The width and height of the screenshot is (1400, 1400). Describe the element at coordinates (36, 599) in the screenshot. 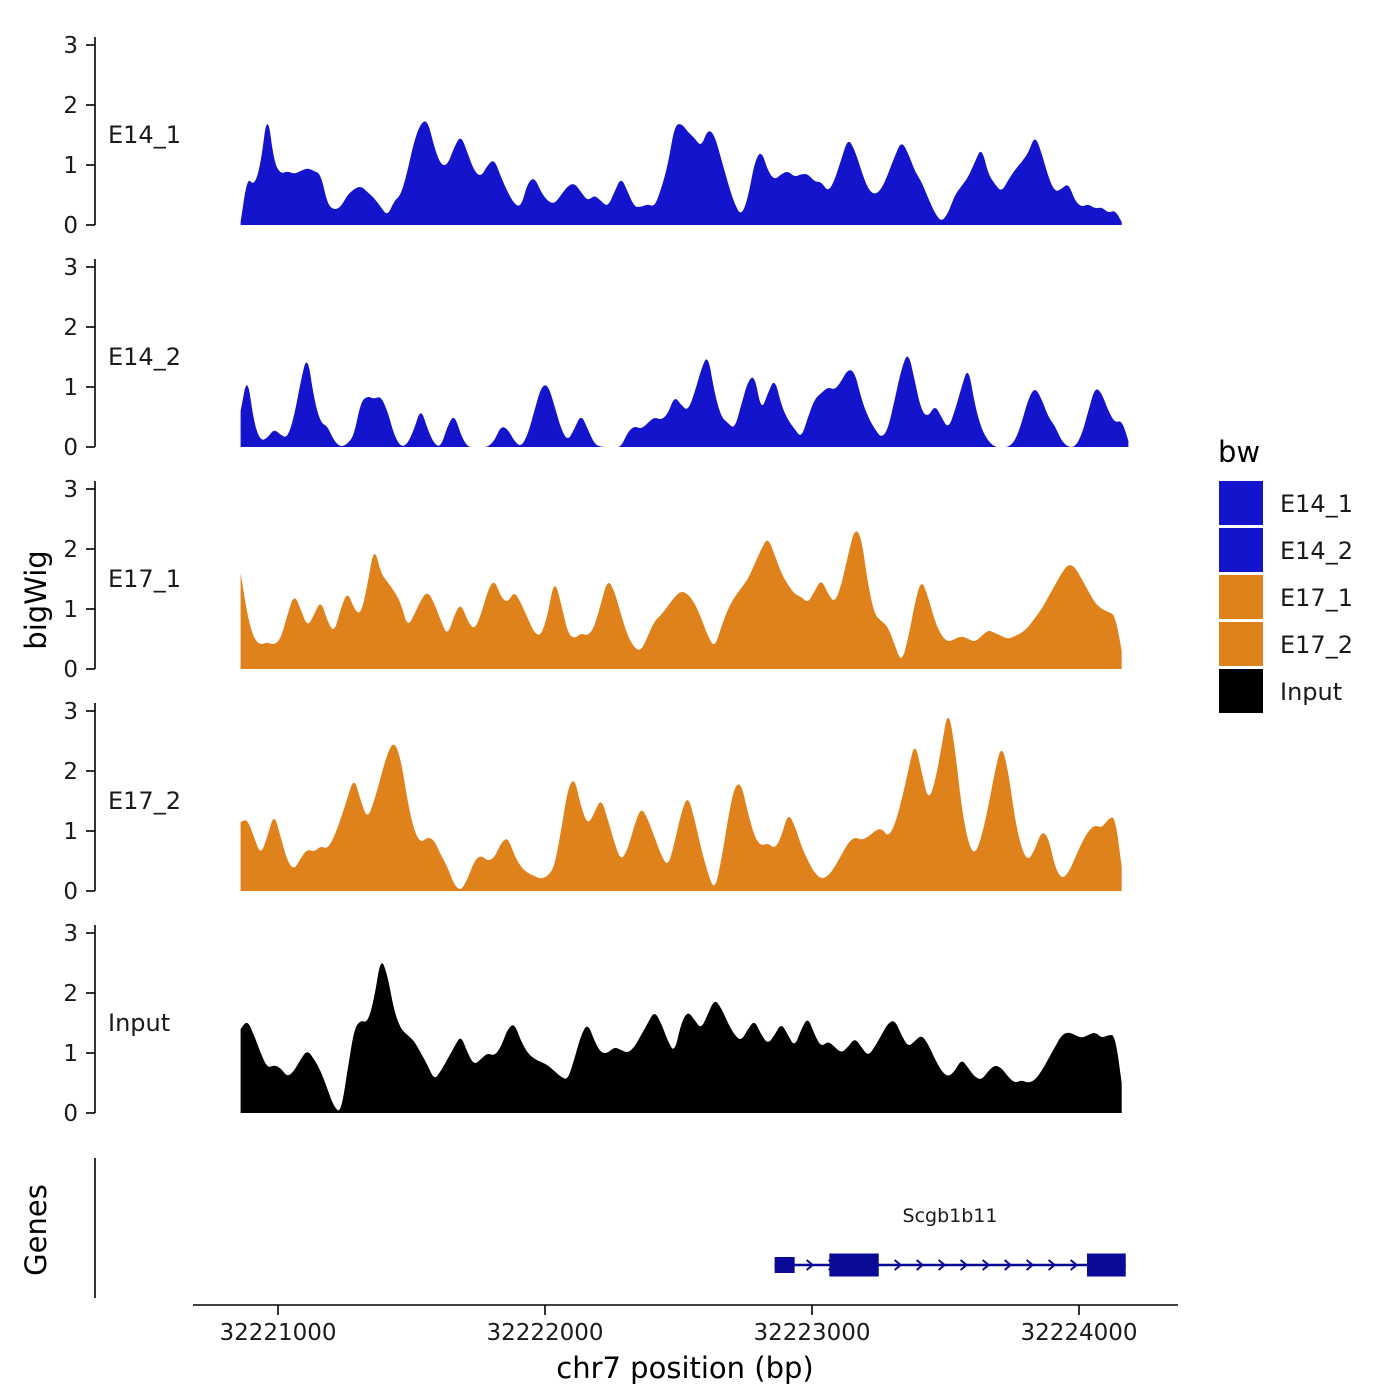

I see `y-axis-title: bigWig` at that location.